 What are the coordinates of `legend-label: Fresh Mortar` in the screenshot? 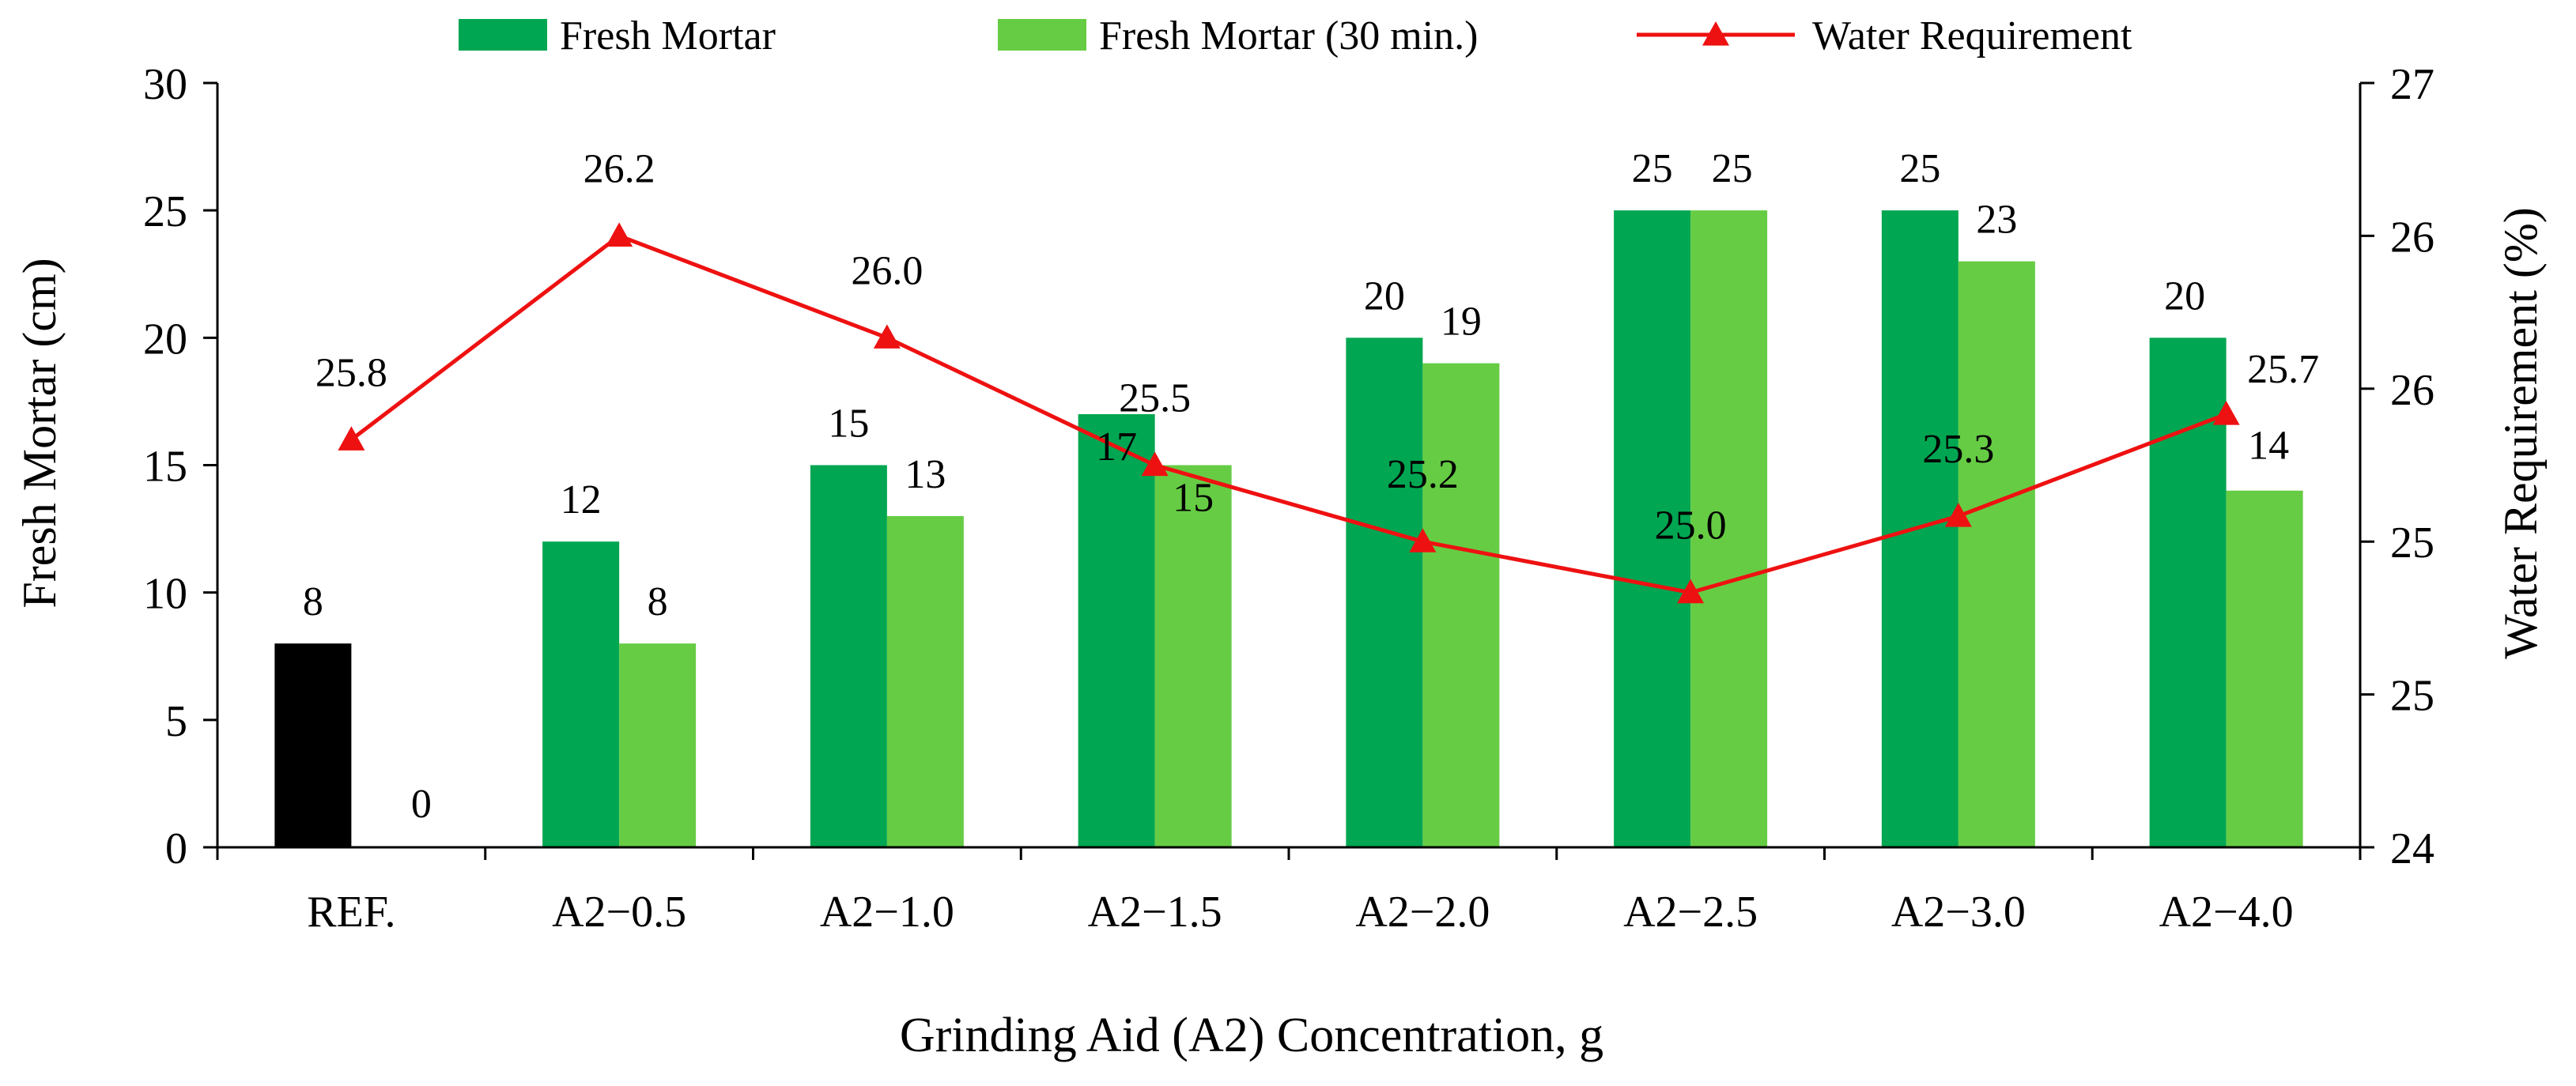 It's located at (668, 35).